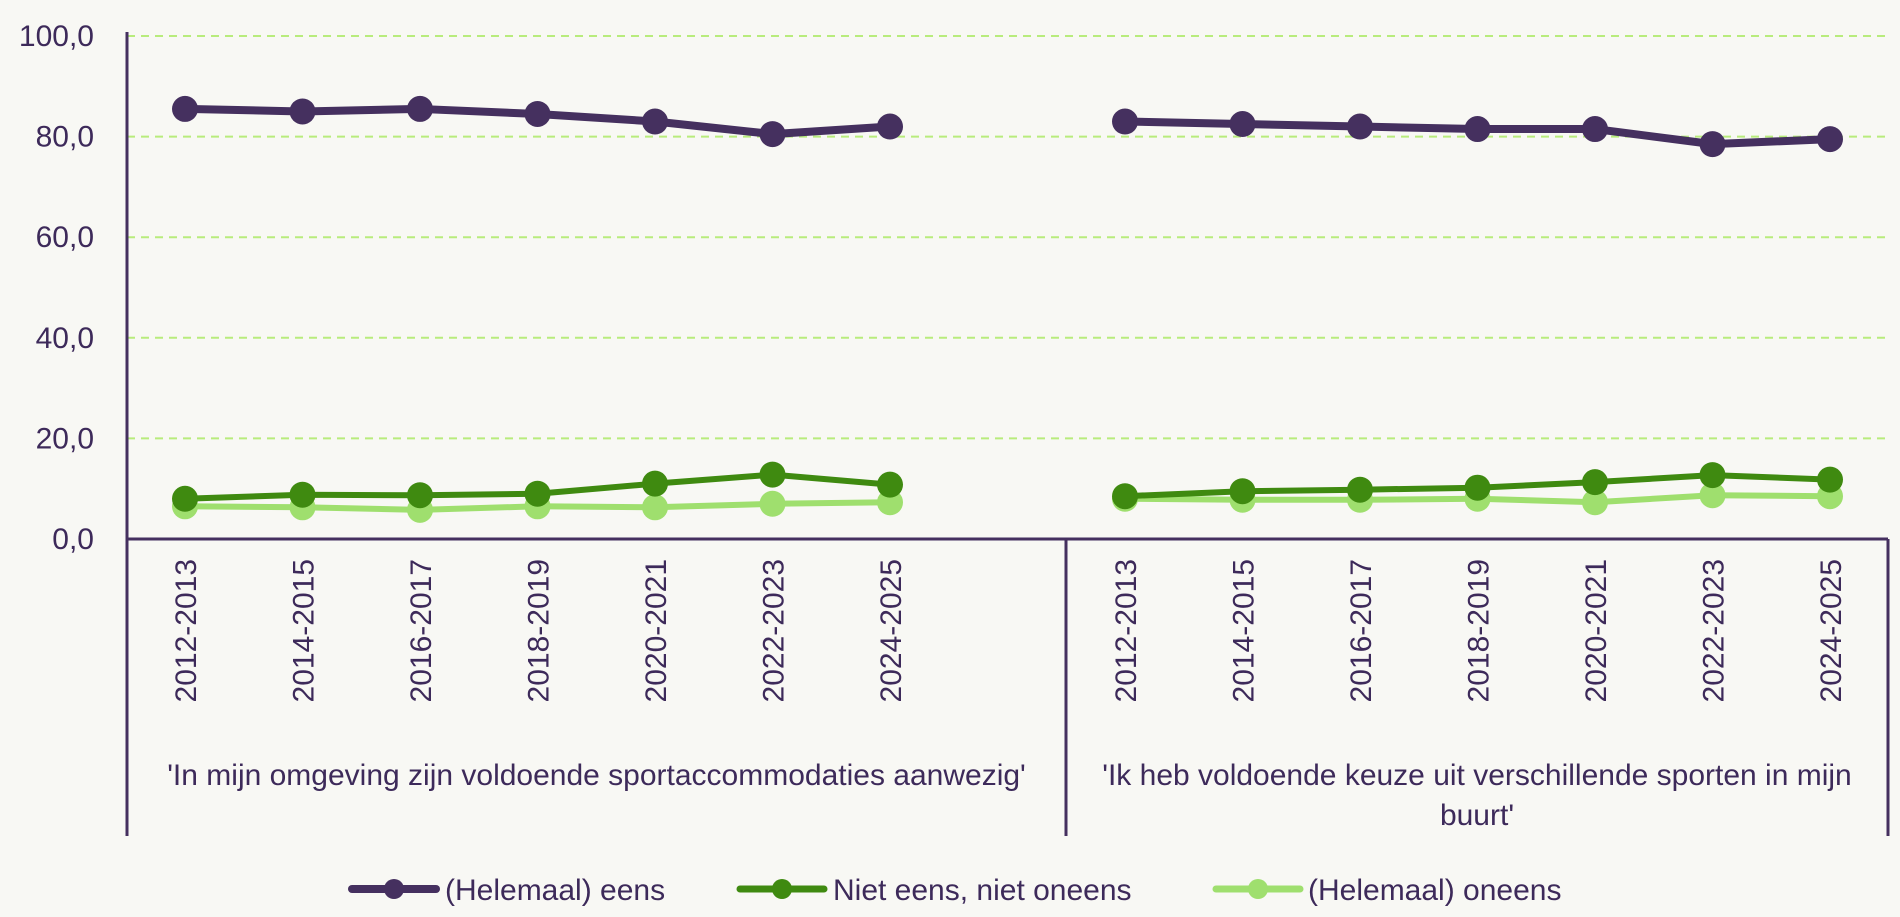 Image resolution: width=1900 pixels, height=917 pixels. Describe the element at coordinates (1477, 815) in the screenshot. I see `group-label: buurt'` at that location.